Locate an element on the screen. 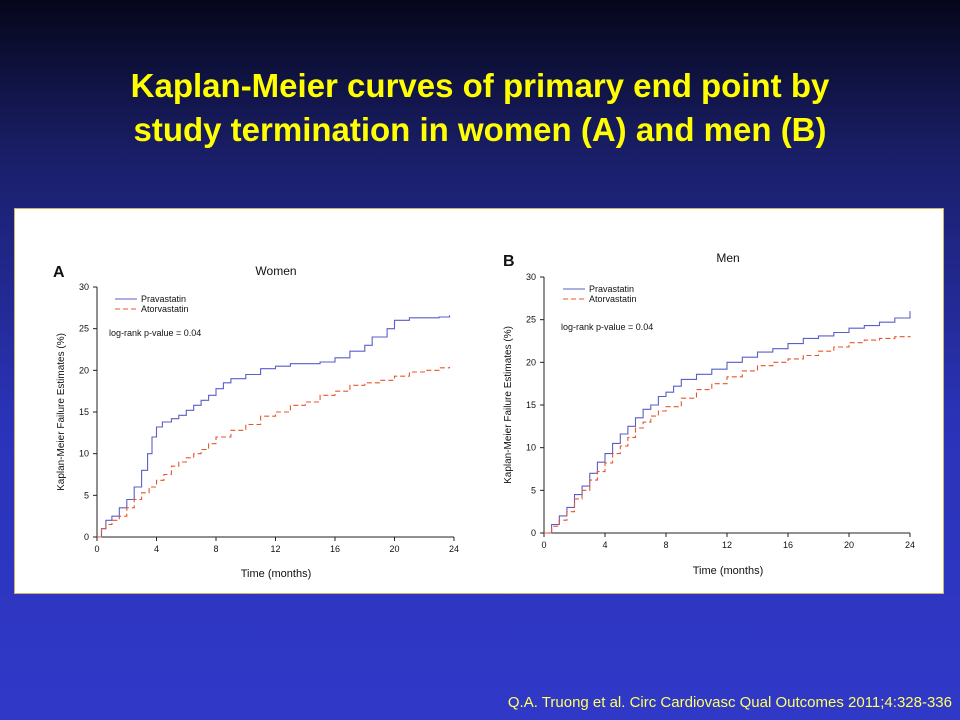  chart-a-x-tick-label: 24 is located at coordinates (454, 549).